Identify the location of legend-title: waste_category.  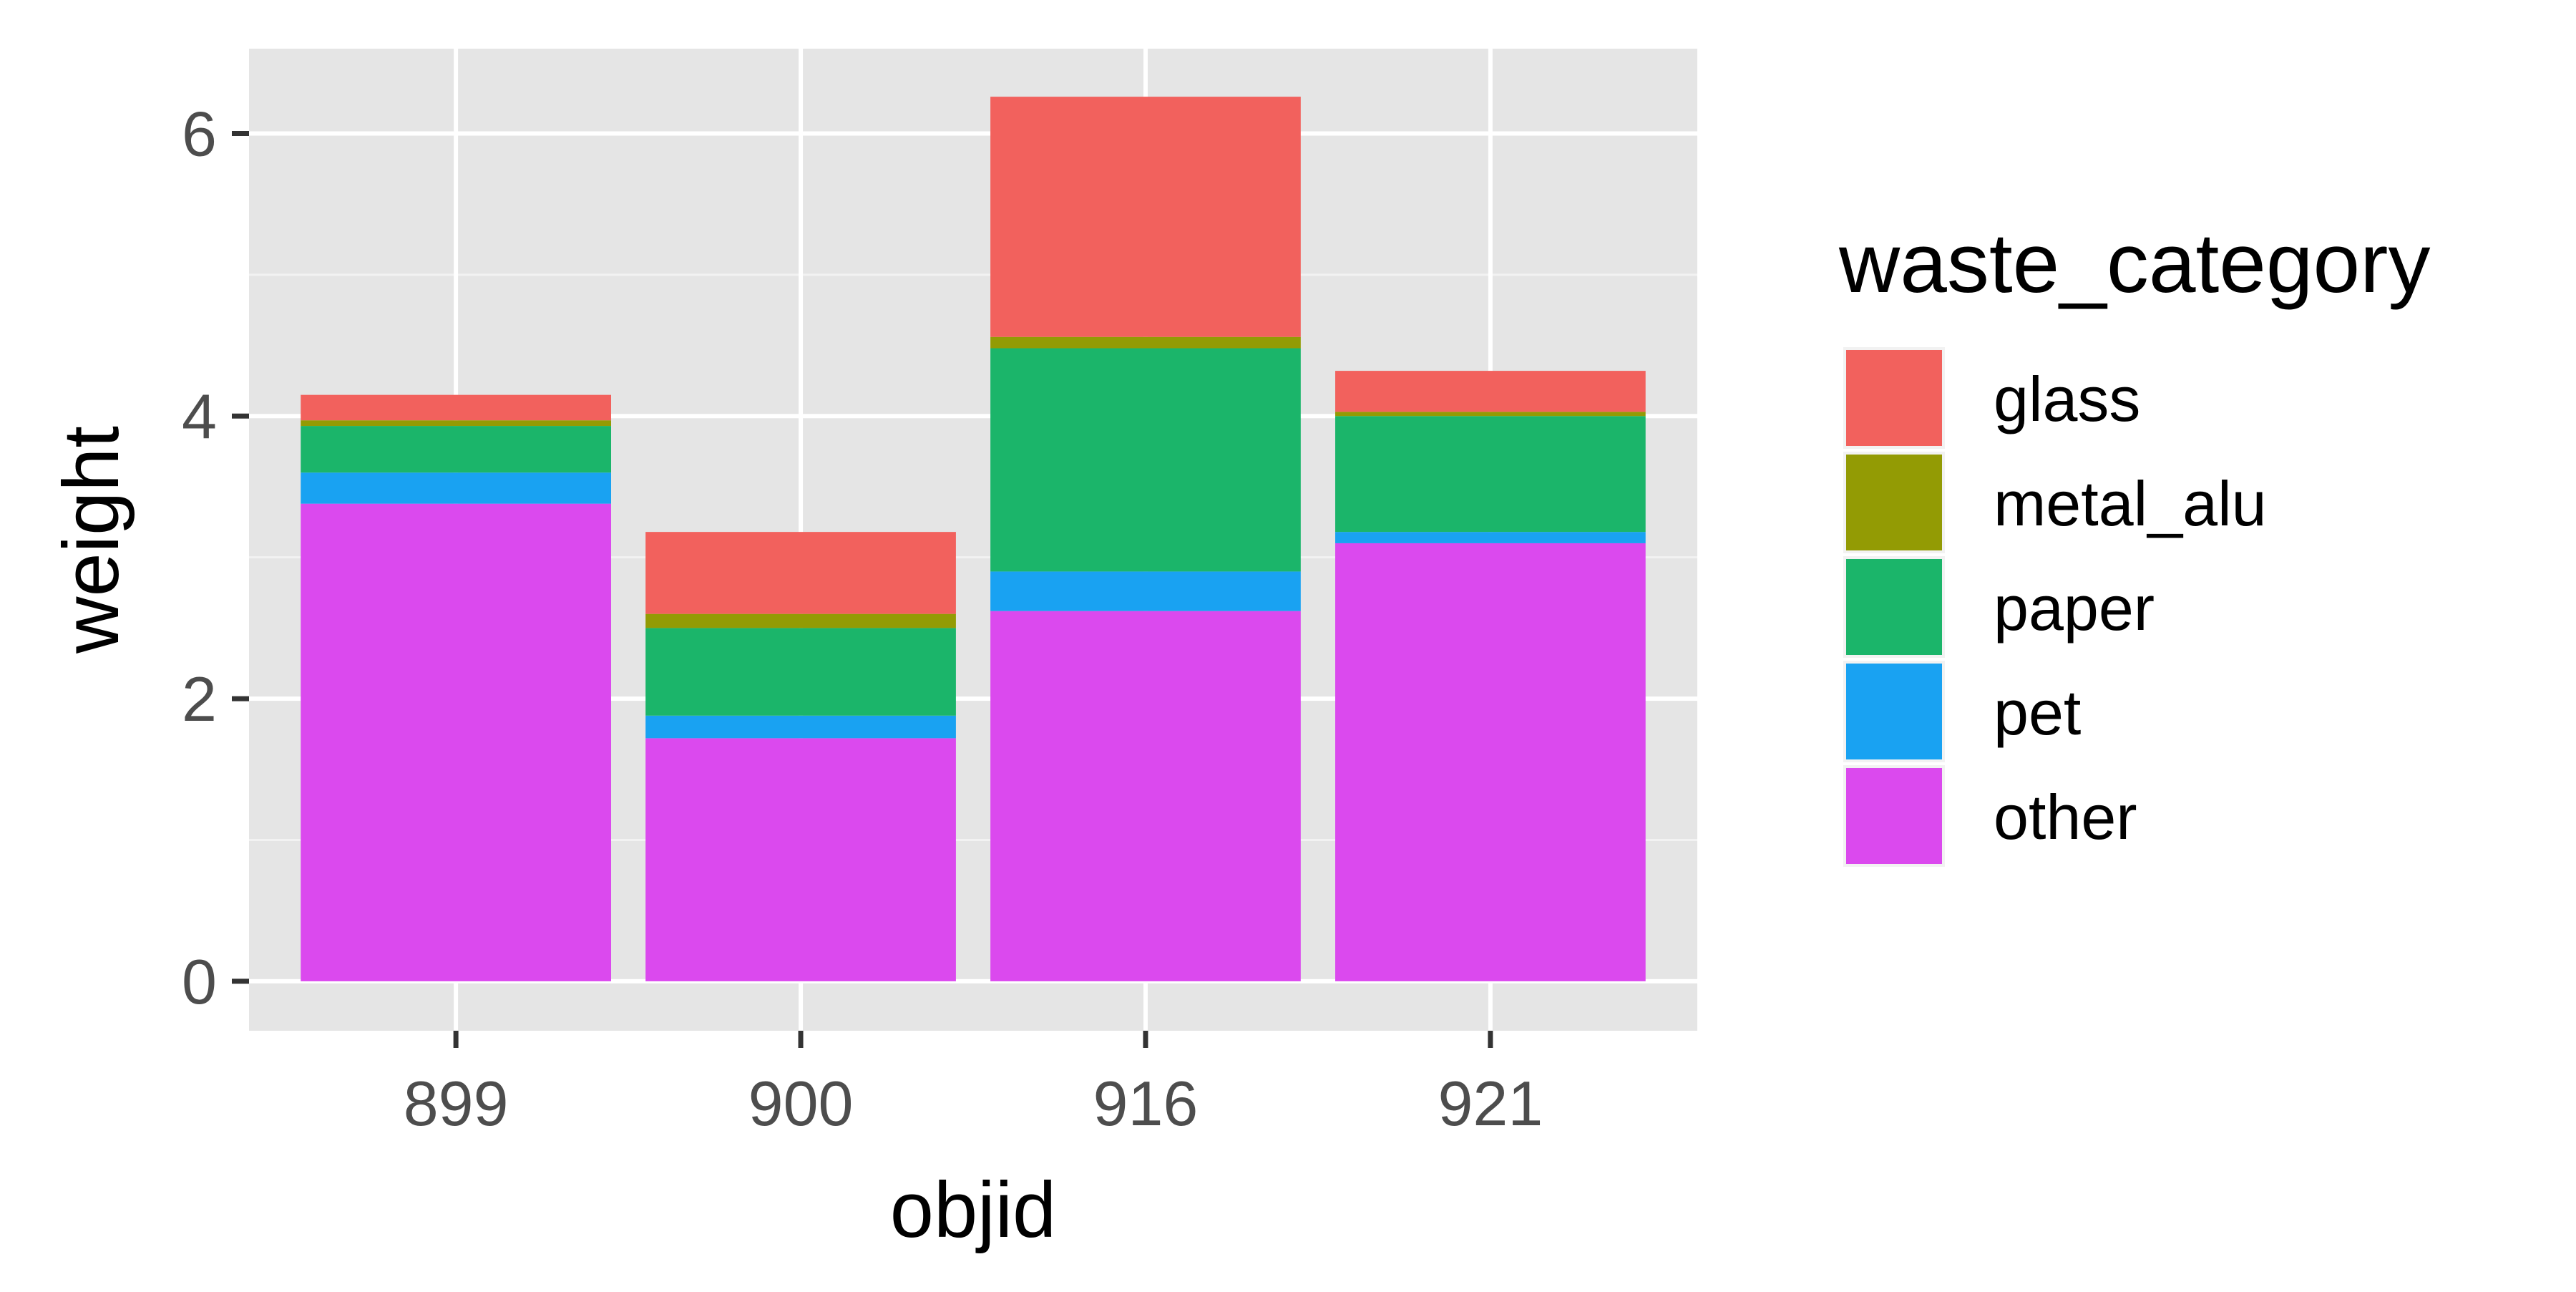
(2134, 263).